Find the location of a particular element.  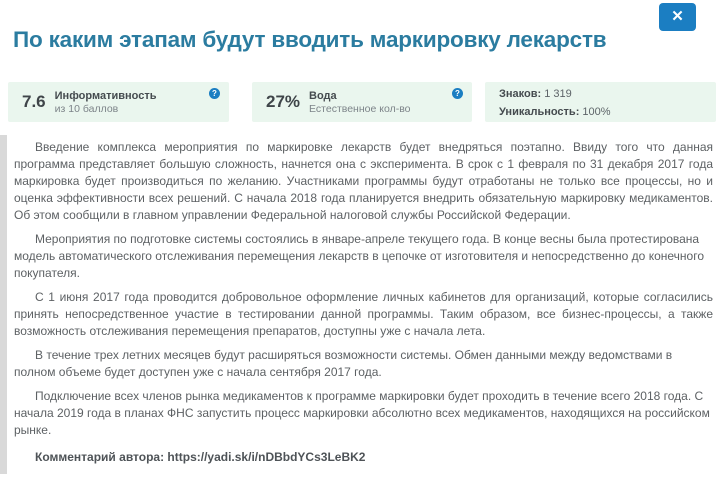

metric-card-informativeness: 7.6 Информативность из 10 баллов ? is located at coordinates (118, 102).